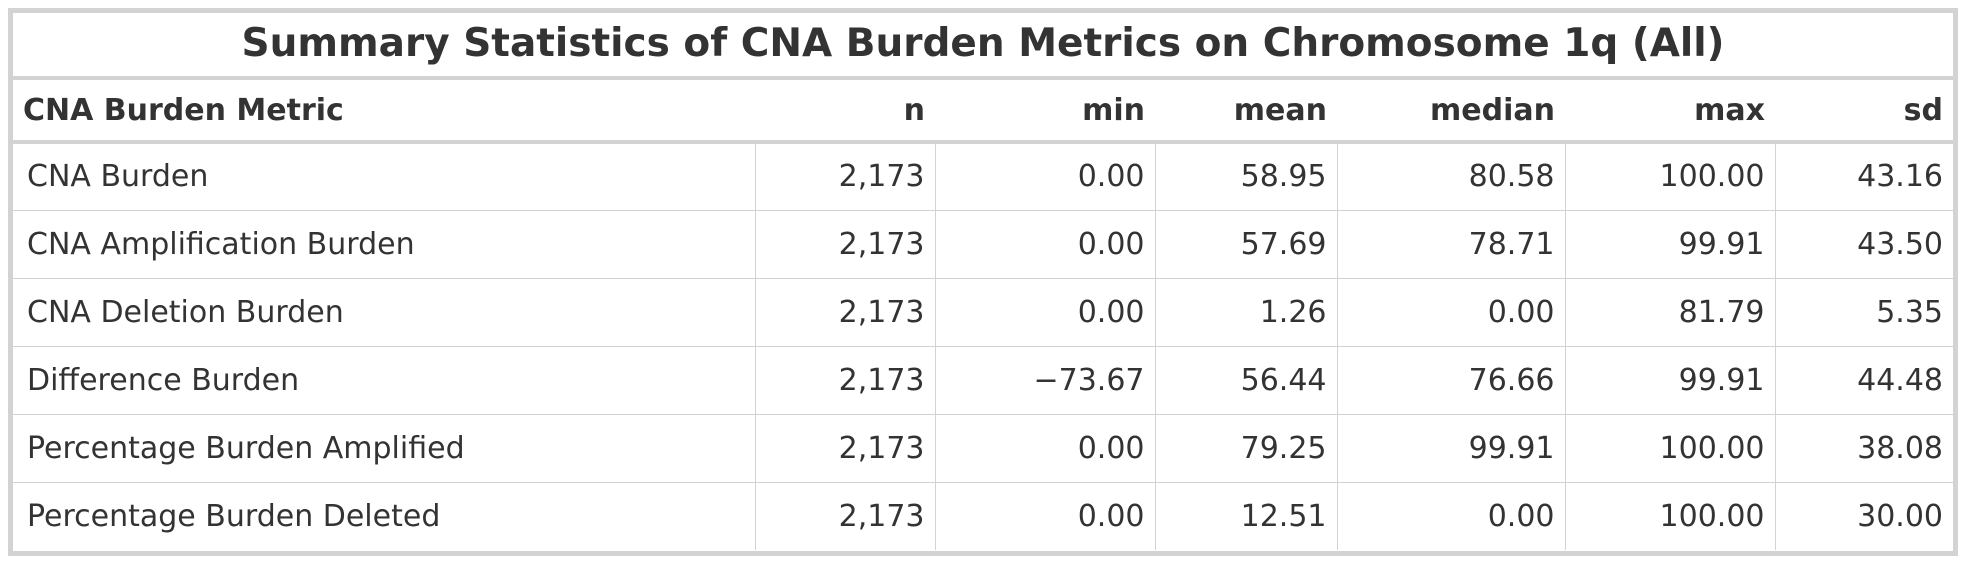  I want to click on cell-median: 78.71, so click(1451, 244).